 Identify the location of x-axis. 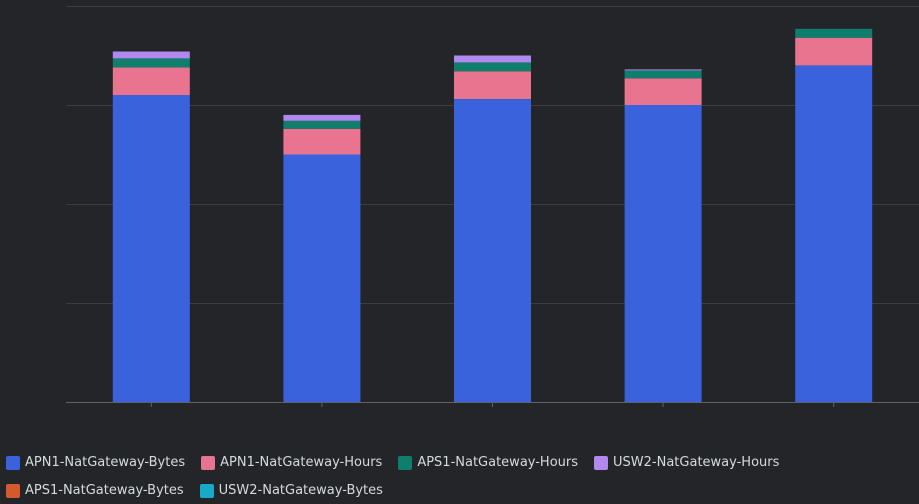
(492, 404).